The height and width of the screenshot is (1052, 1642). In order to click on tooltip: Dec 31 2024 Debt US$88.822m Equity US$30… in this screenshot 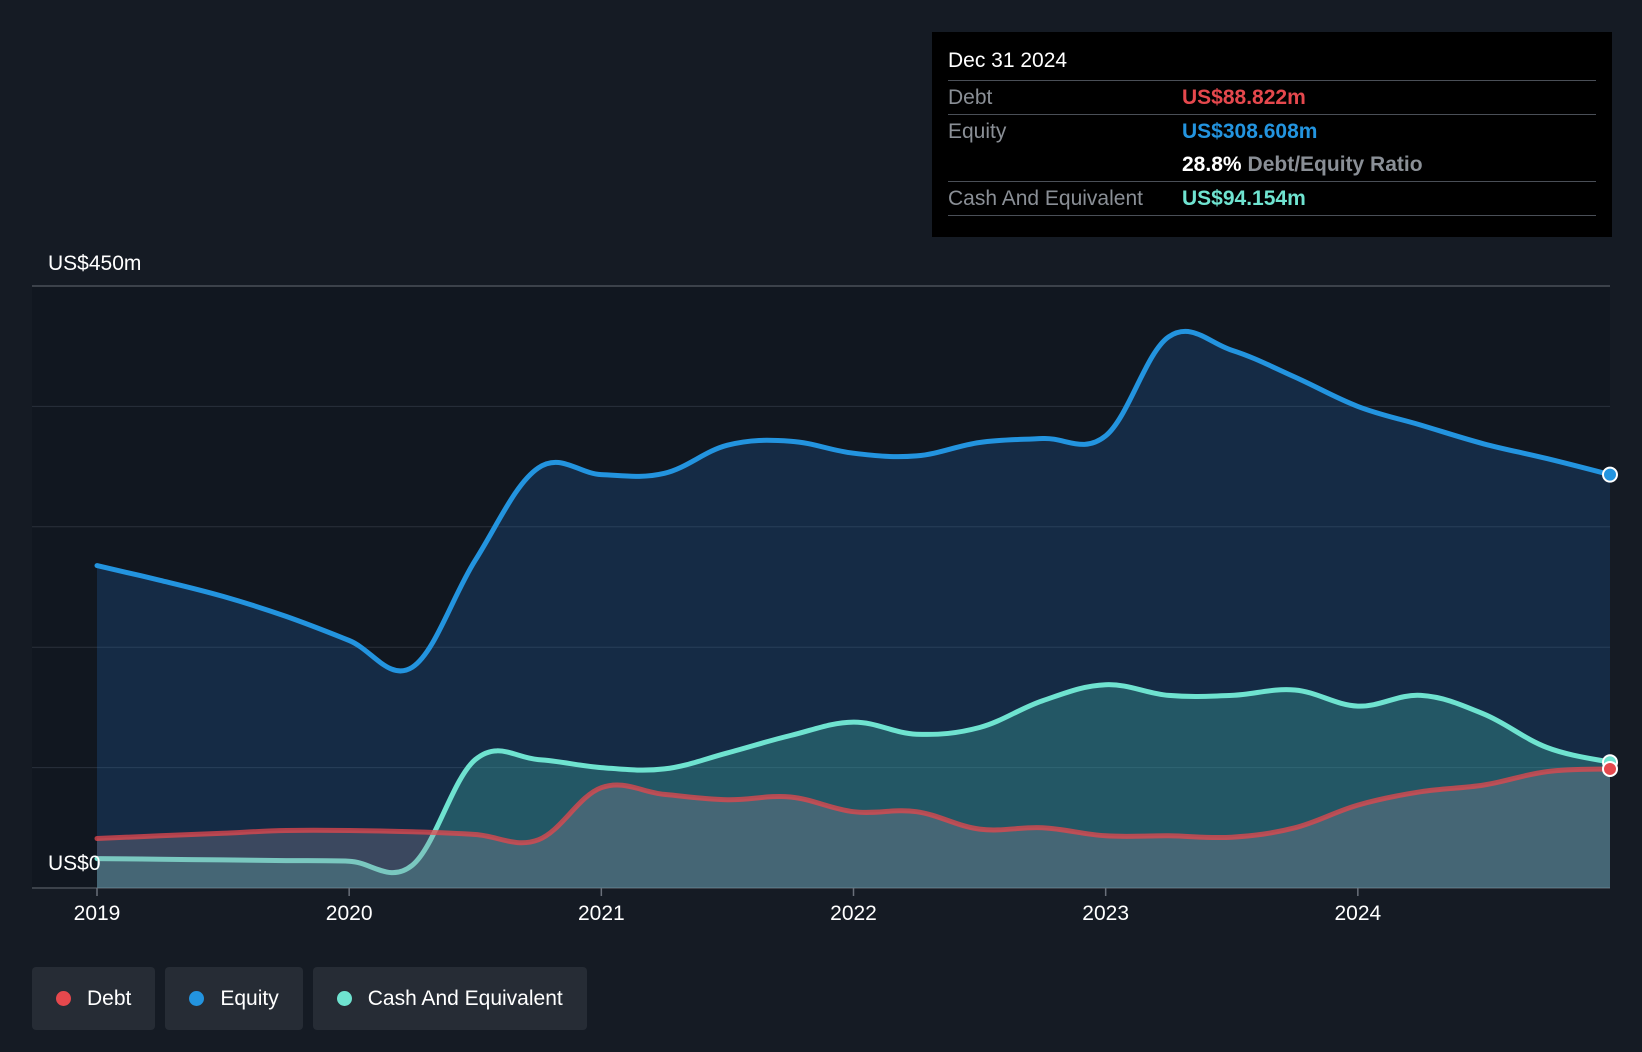, I will do `click(1272, 134)`.